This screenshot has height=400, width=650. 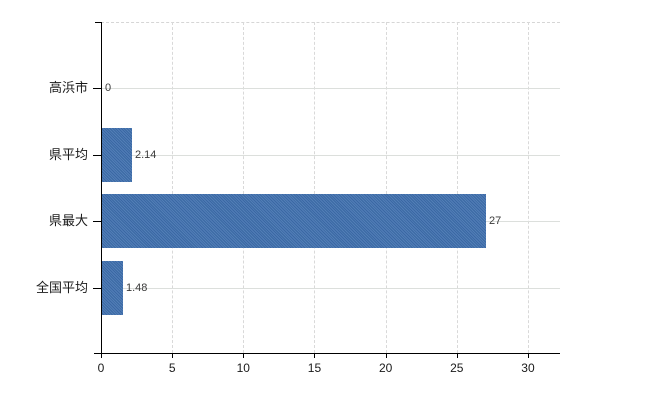 What do you see at coordinates (98, 22) in the screenshot?
I see `y-axis-end-tick` at bounding box center [98, 22].